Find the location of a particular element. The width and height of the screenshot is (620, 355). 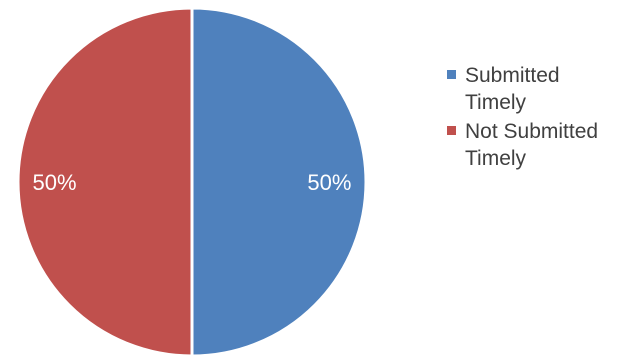

legend: Submitted Timely Not Submitted Timely is located at coordinates (532, 118).